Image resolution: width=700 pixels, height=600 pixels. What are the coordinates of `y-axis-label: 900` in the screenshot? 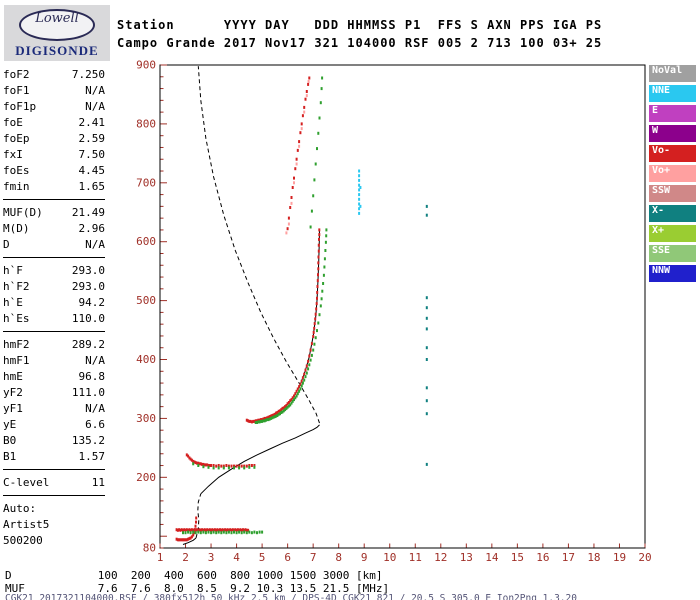 It's located at (146, 65).